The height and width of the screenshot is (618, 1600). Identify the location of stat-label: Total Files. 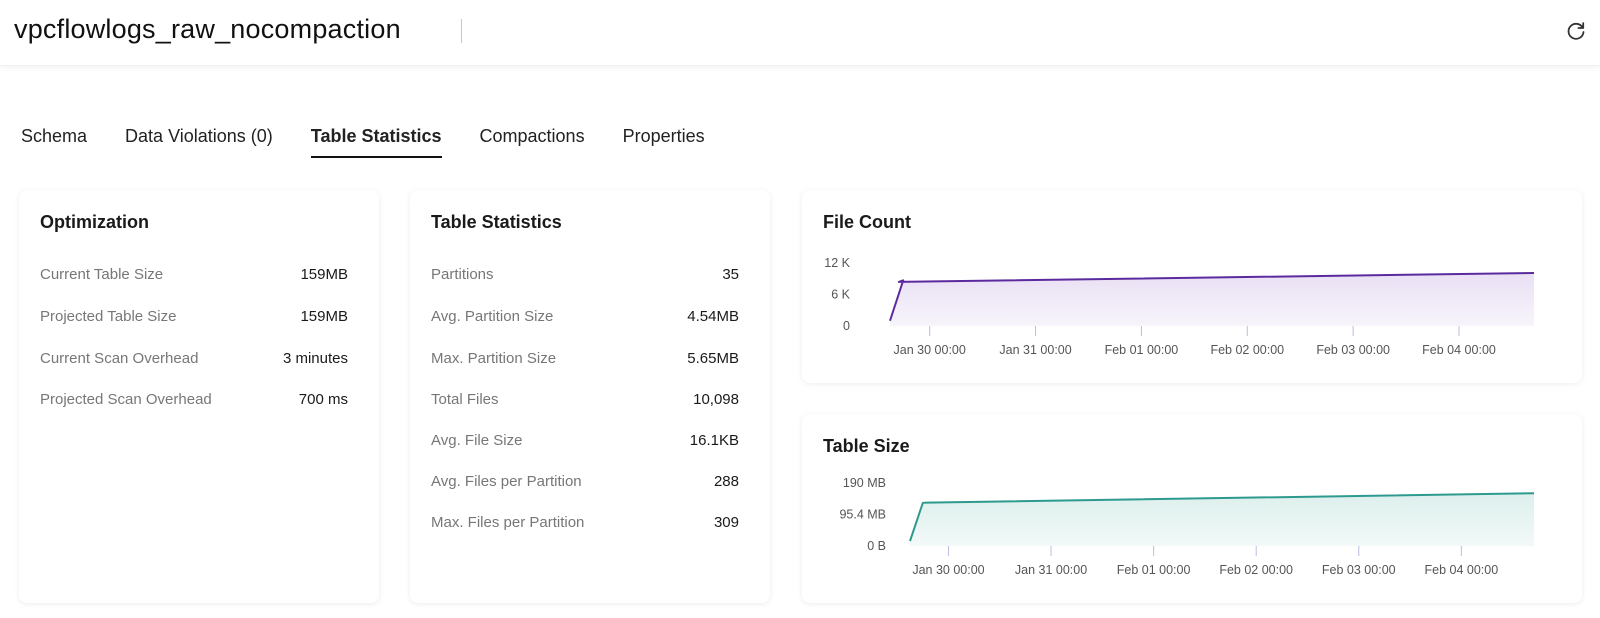
(465, 399).